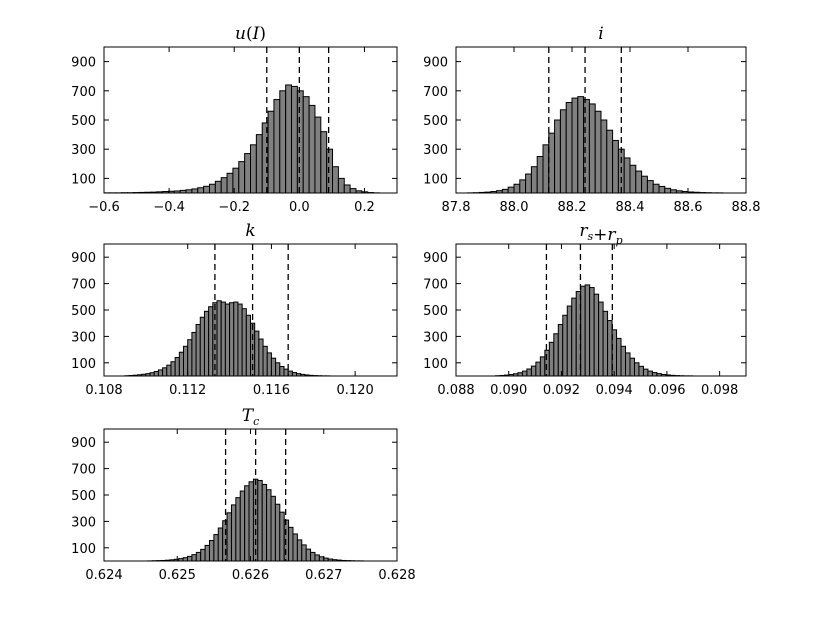 The image size is (830, 623). What do you see at coordinates (591, 119) in the screenshot?
I see `subplot-2: 87.8 88.0 88.2 88.4 88.6 88.8 100 300 500 700 900 i` at bounding box center [591, 119].